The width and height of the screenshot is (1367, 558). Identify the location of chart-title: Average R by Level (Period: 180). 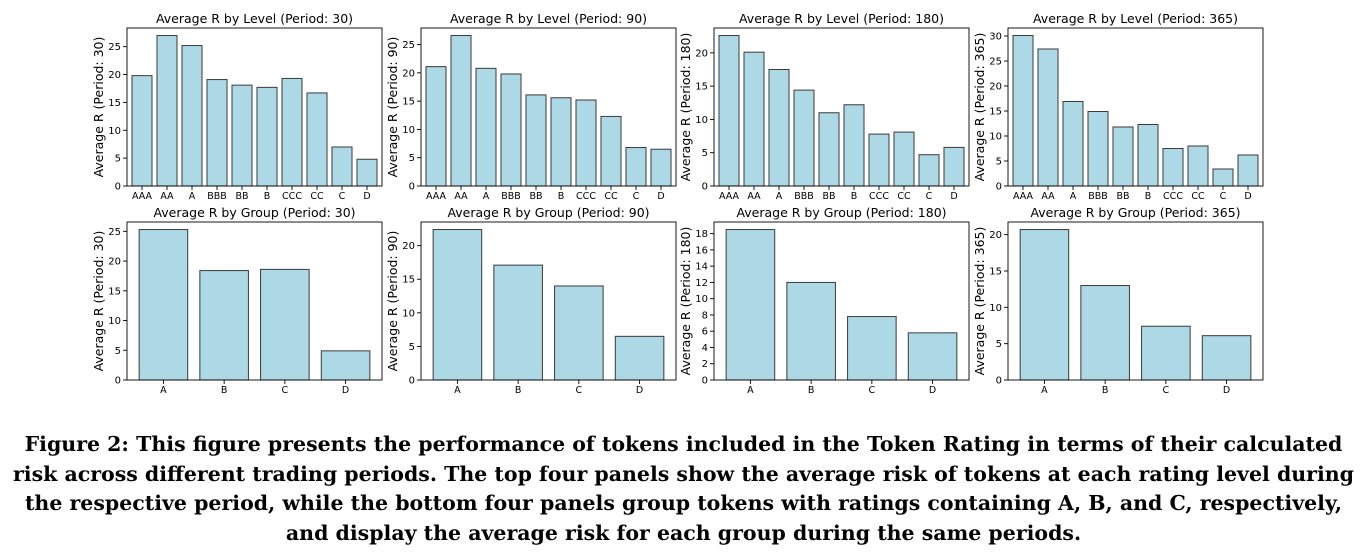
(841, 18).